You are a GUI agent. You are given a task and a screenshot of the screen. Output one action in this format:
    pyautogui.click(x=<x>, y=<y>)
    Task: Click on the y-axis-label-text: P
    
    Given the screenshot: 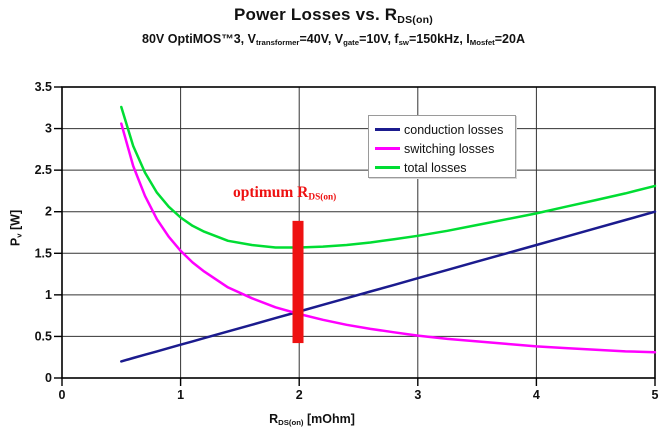 What is the action you would take?
    pyautogui.click(x=15, y=242)
    